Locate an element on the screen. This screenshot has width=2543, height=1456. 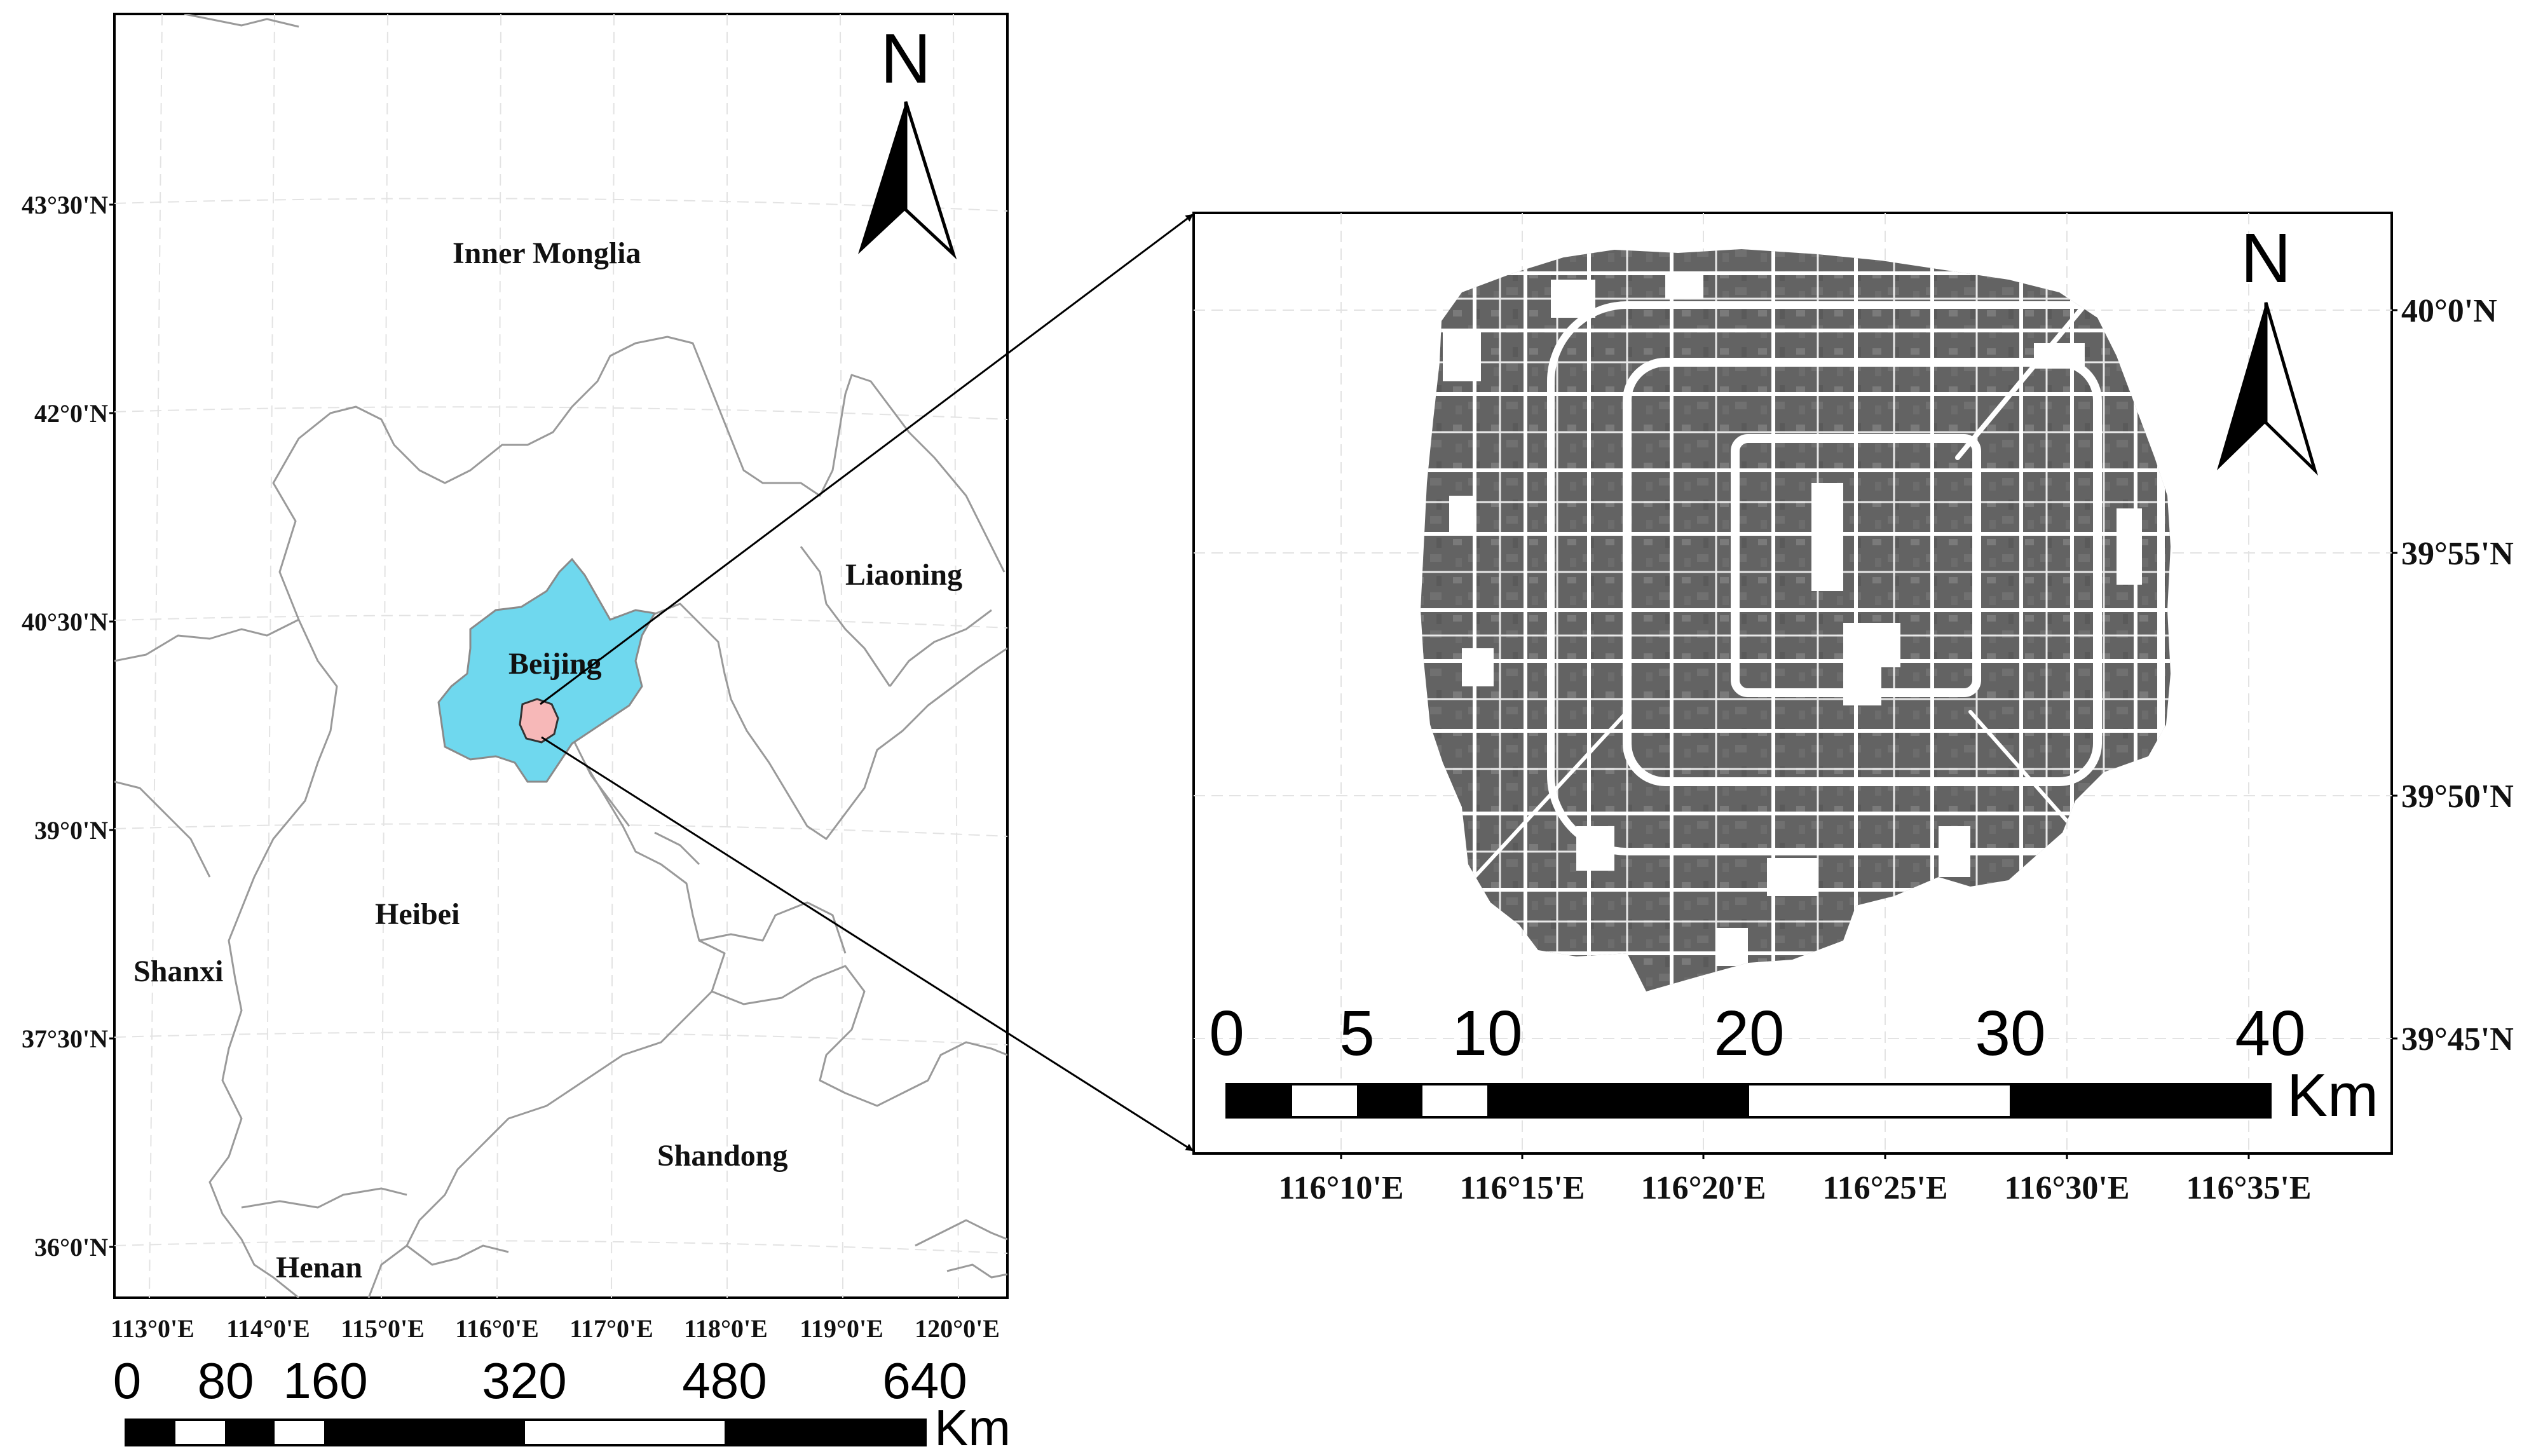
overview-scale-bar: 0 80 160 320 480 640 Km is located at coordinates (562, 1404).